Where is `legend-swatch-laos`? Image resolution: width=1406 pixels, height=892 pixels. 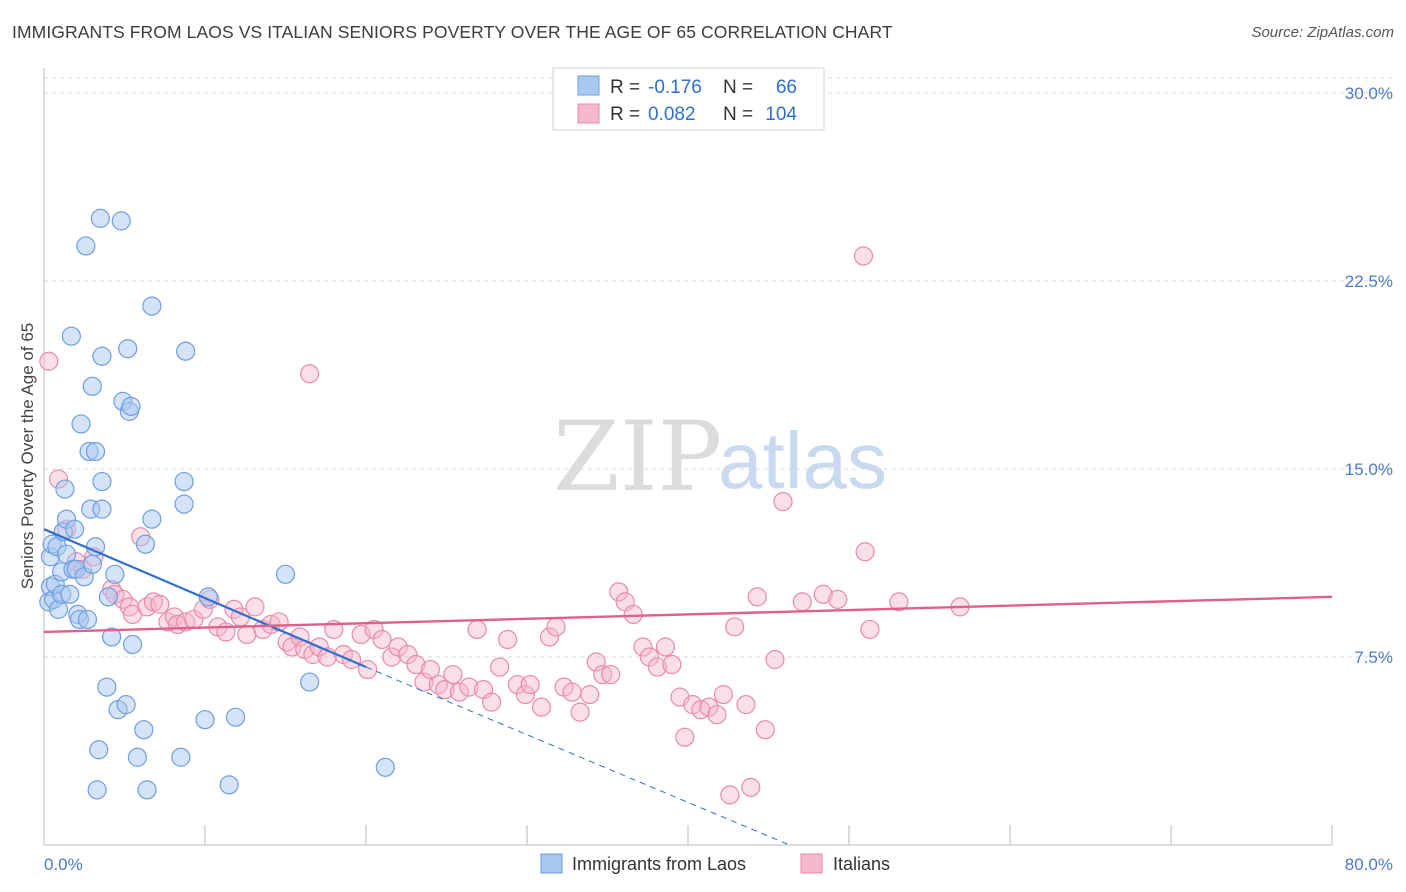
legend-swatch-laos is located at coordinates (588, 85).